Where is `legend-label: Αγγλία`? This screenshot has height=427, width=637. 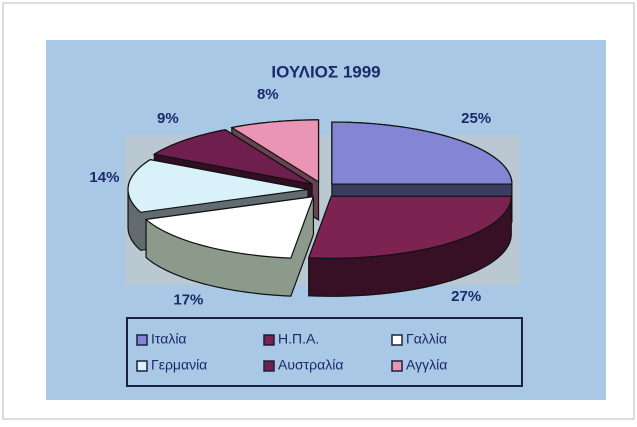 legend-label: Αγγλία is located at coordinates (426, 365).